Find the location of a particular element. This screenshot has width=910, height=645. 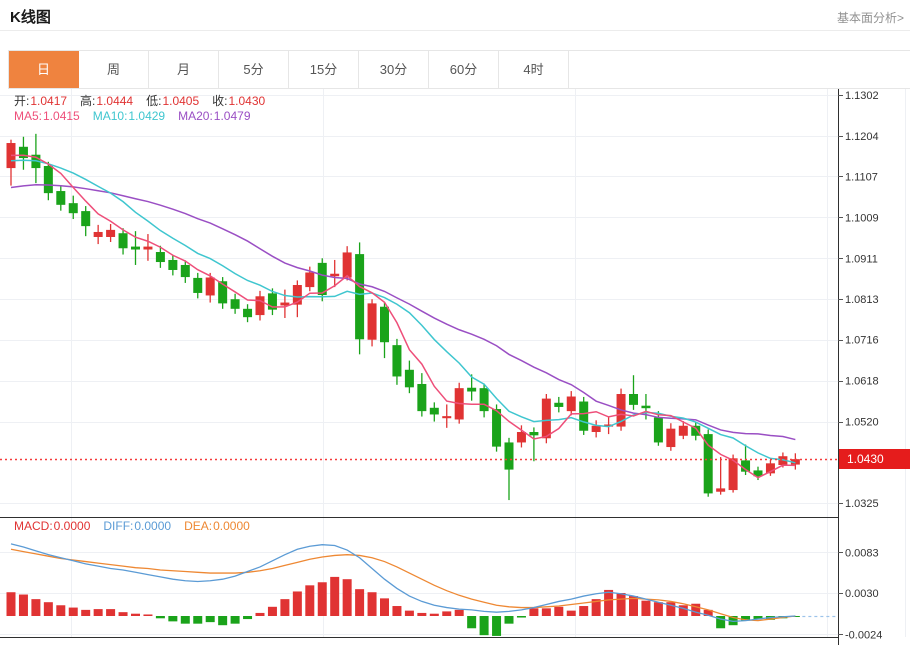

dea-label: DEA: is located at coordinates (198, 526).